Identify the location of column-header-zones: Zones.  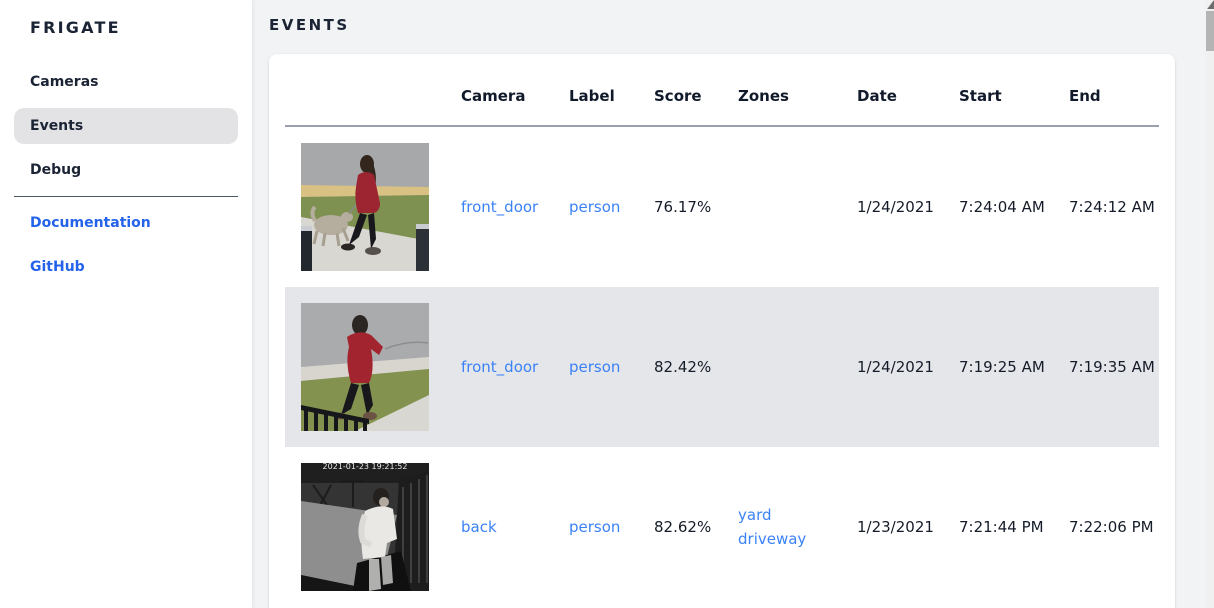
(763, 96).